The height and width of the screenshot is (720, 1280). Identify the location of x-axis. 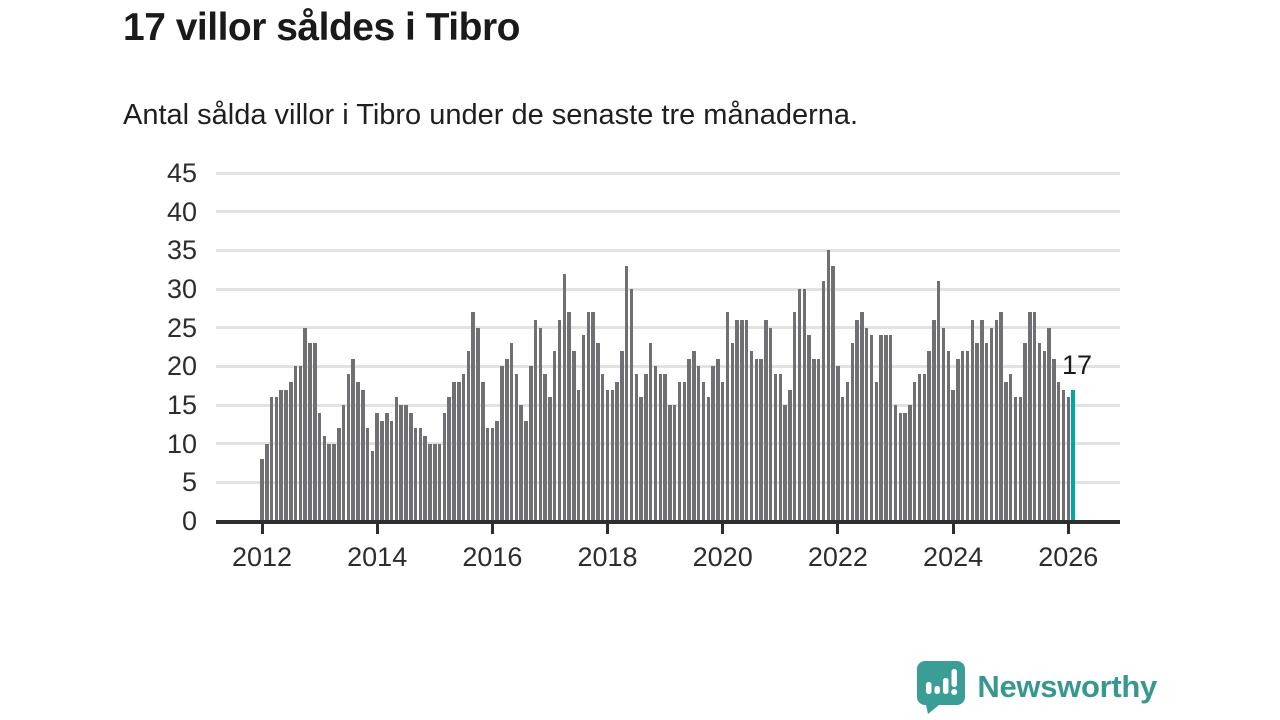
(668, 522).